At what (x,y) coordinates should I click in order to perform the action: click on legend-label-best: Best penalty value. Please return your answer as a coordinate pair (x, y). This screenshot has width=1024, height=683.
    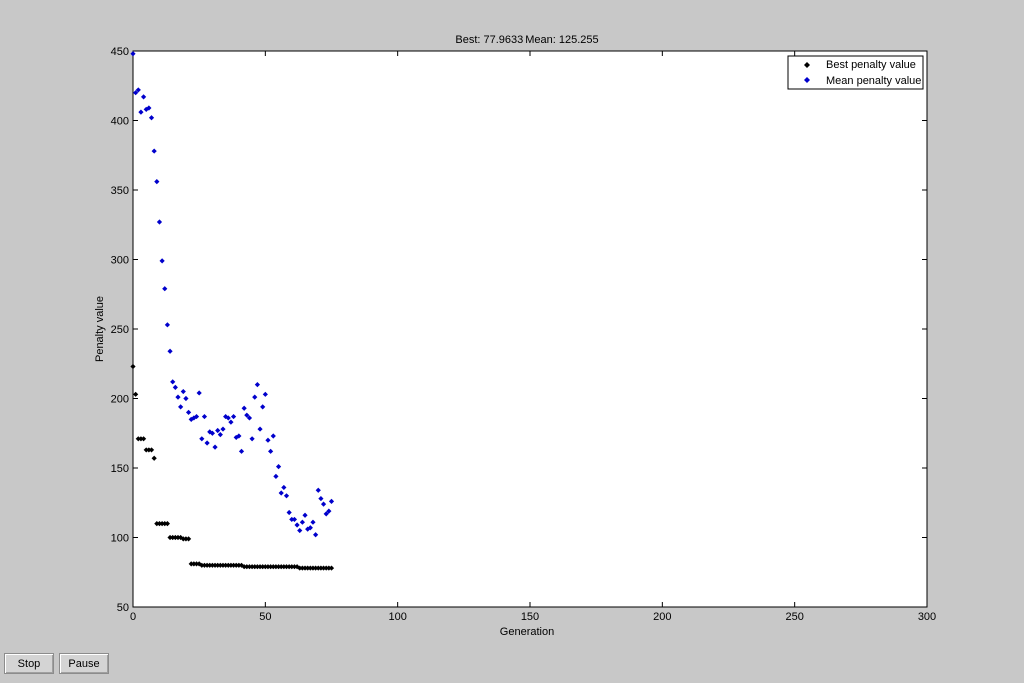
    Looking at the image, I should click on (871, 65).